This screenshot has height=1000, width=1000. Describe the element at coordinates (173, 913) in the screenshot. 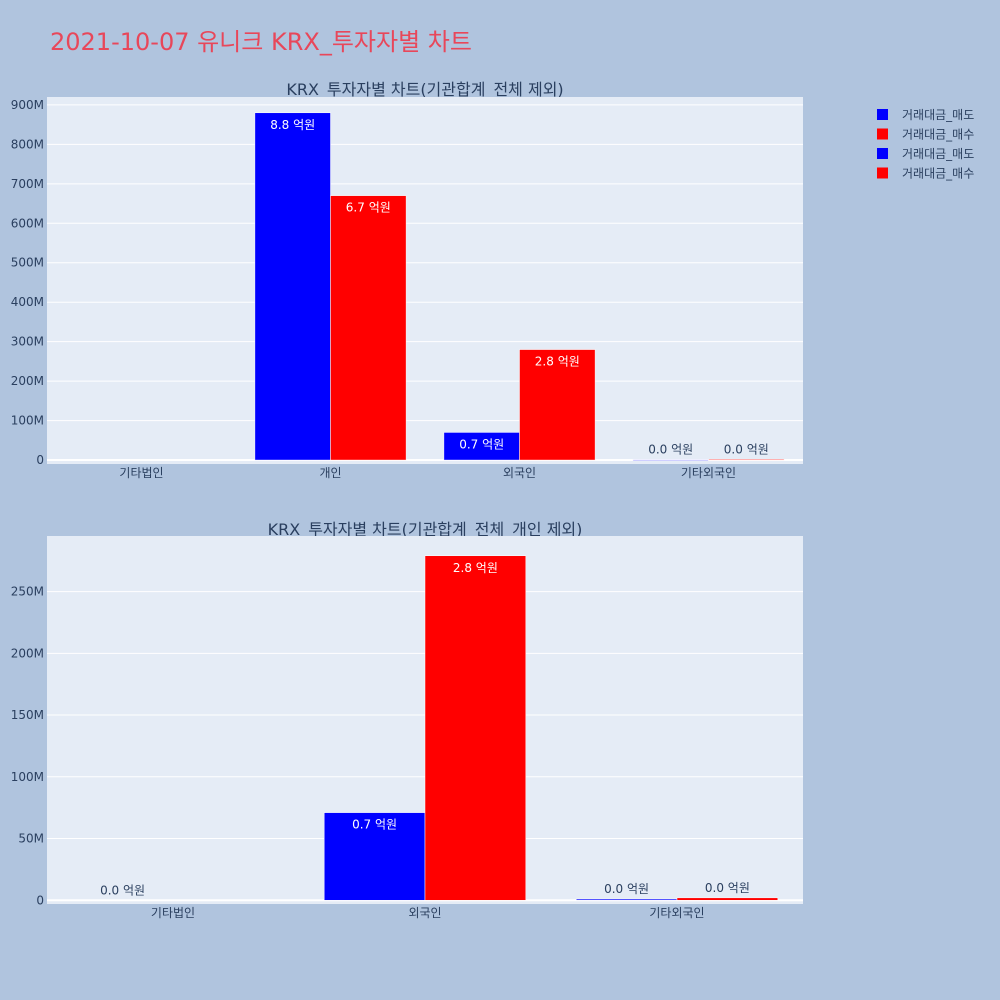

I see `chart-2-x-tick-label: 기타법인` at that location.